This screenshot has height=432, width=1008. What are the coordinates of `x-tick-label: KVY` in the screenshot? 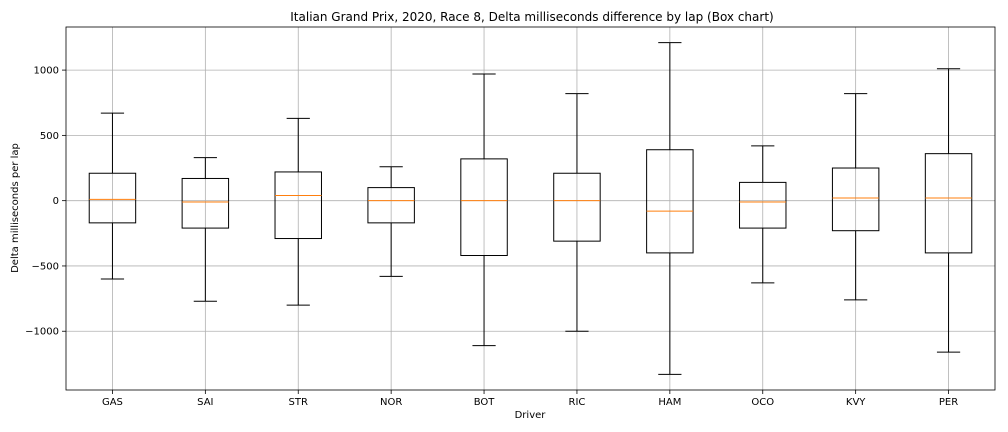 It's located at (856, 402).